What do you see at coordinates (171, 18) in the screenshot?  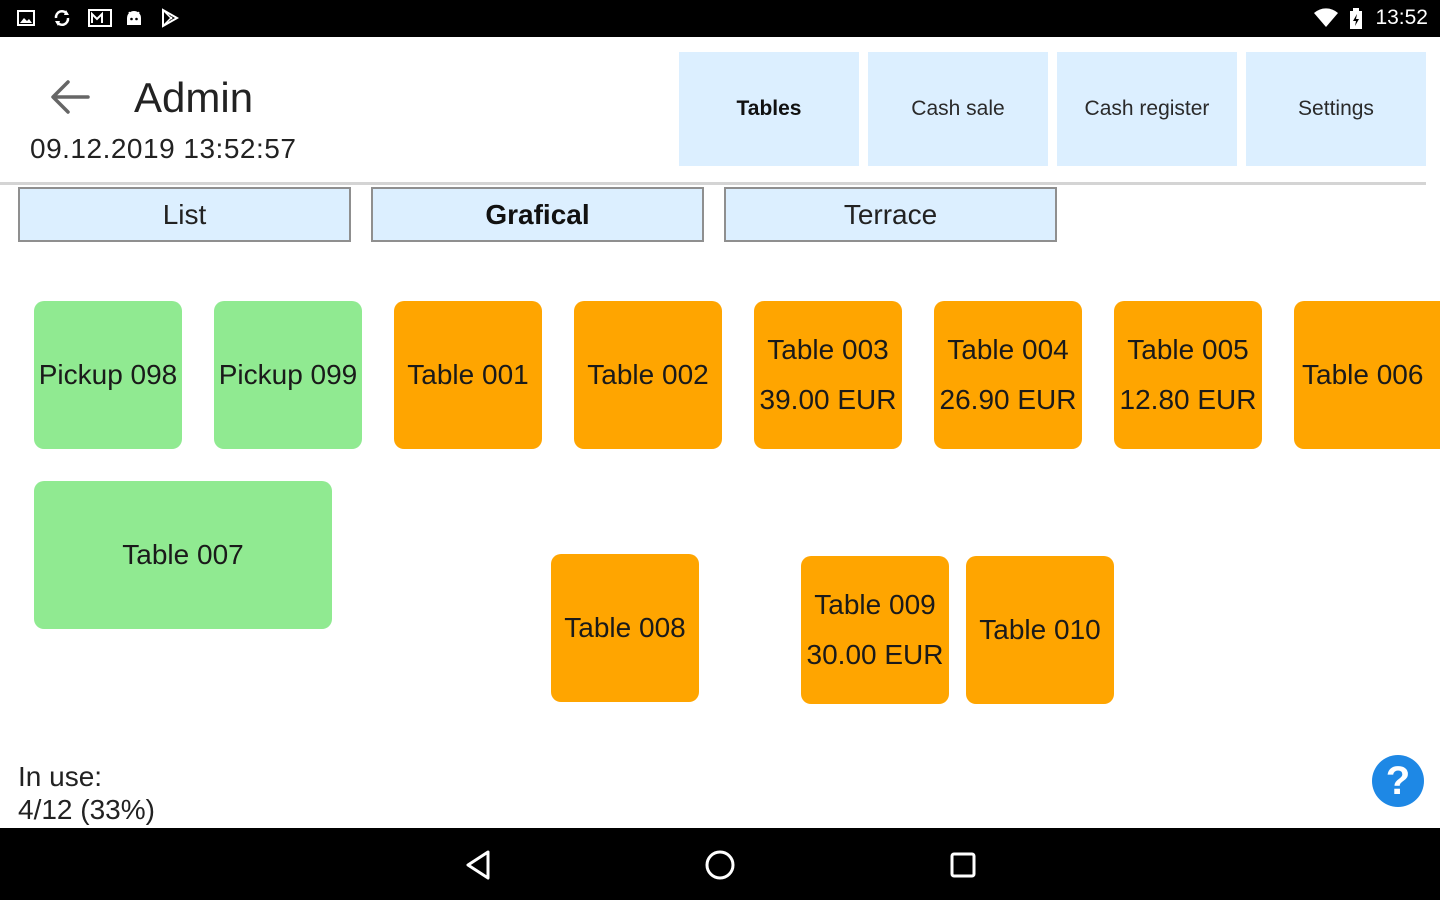 I see `play-store-notification-icon` at bounding box center [171, 18].